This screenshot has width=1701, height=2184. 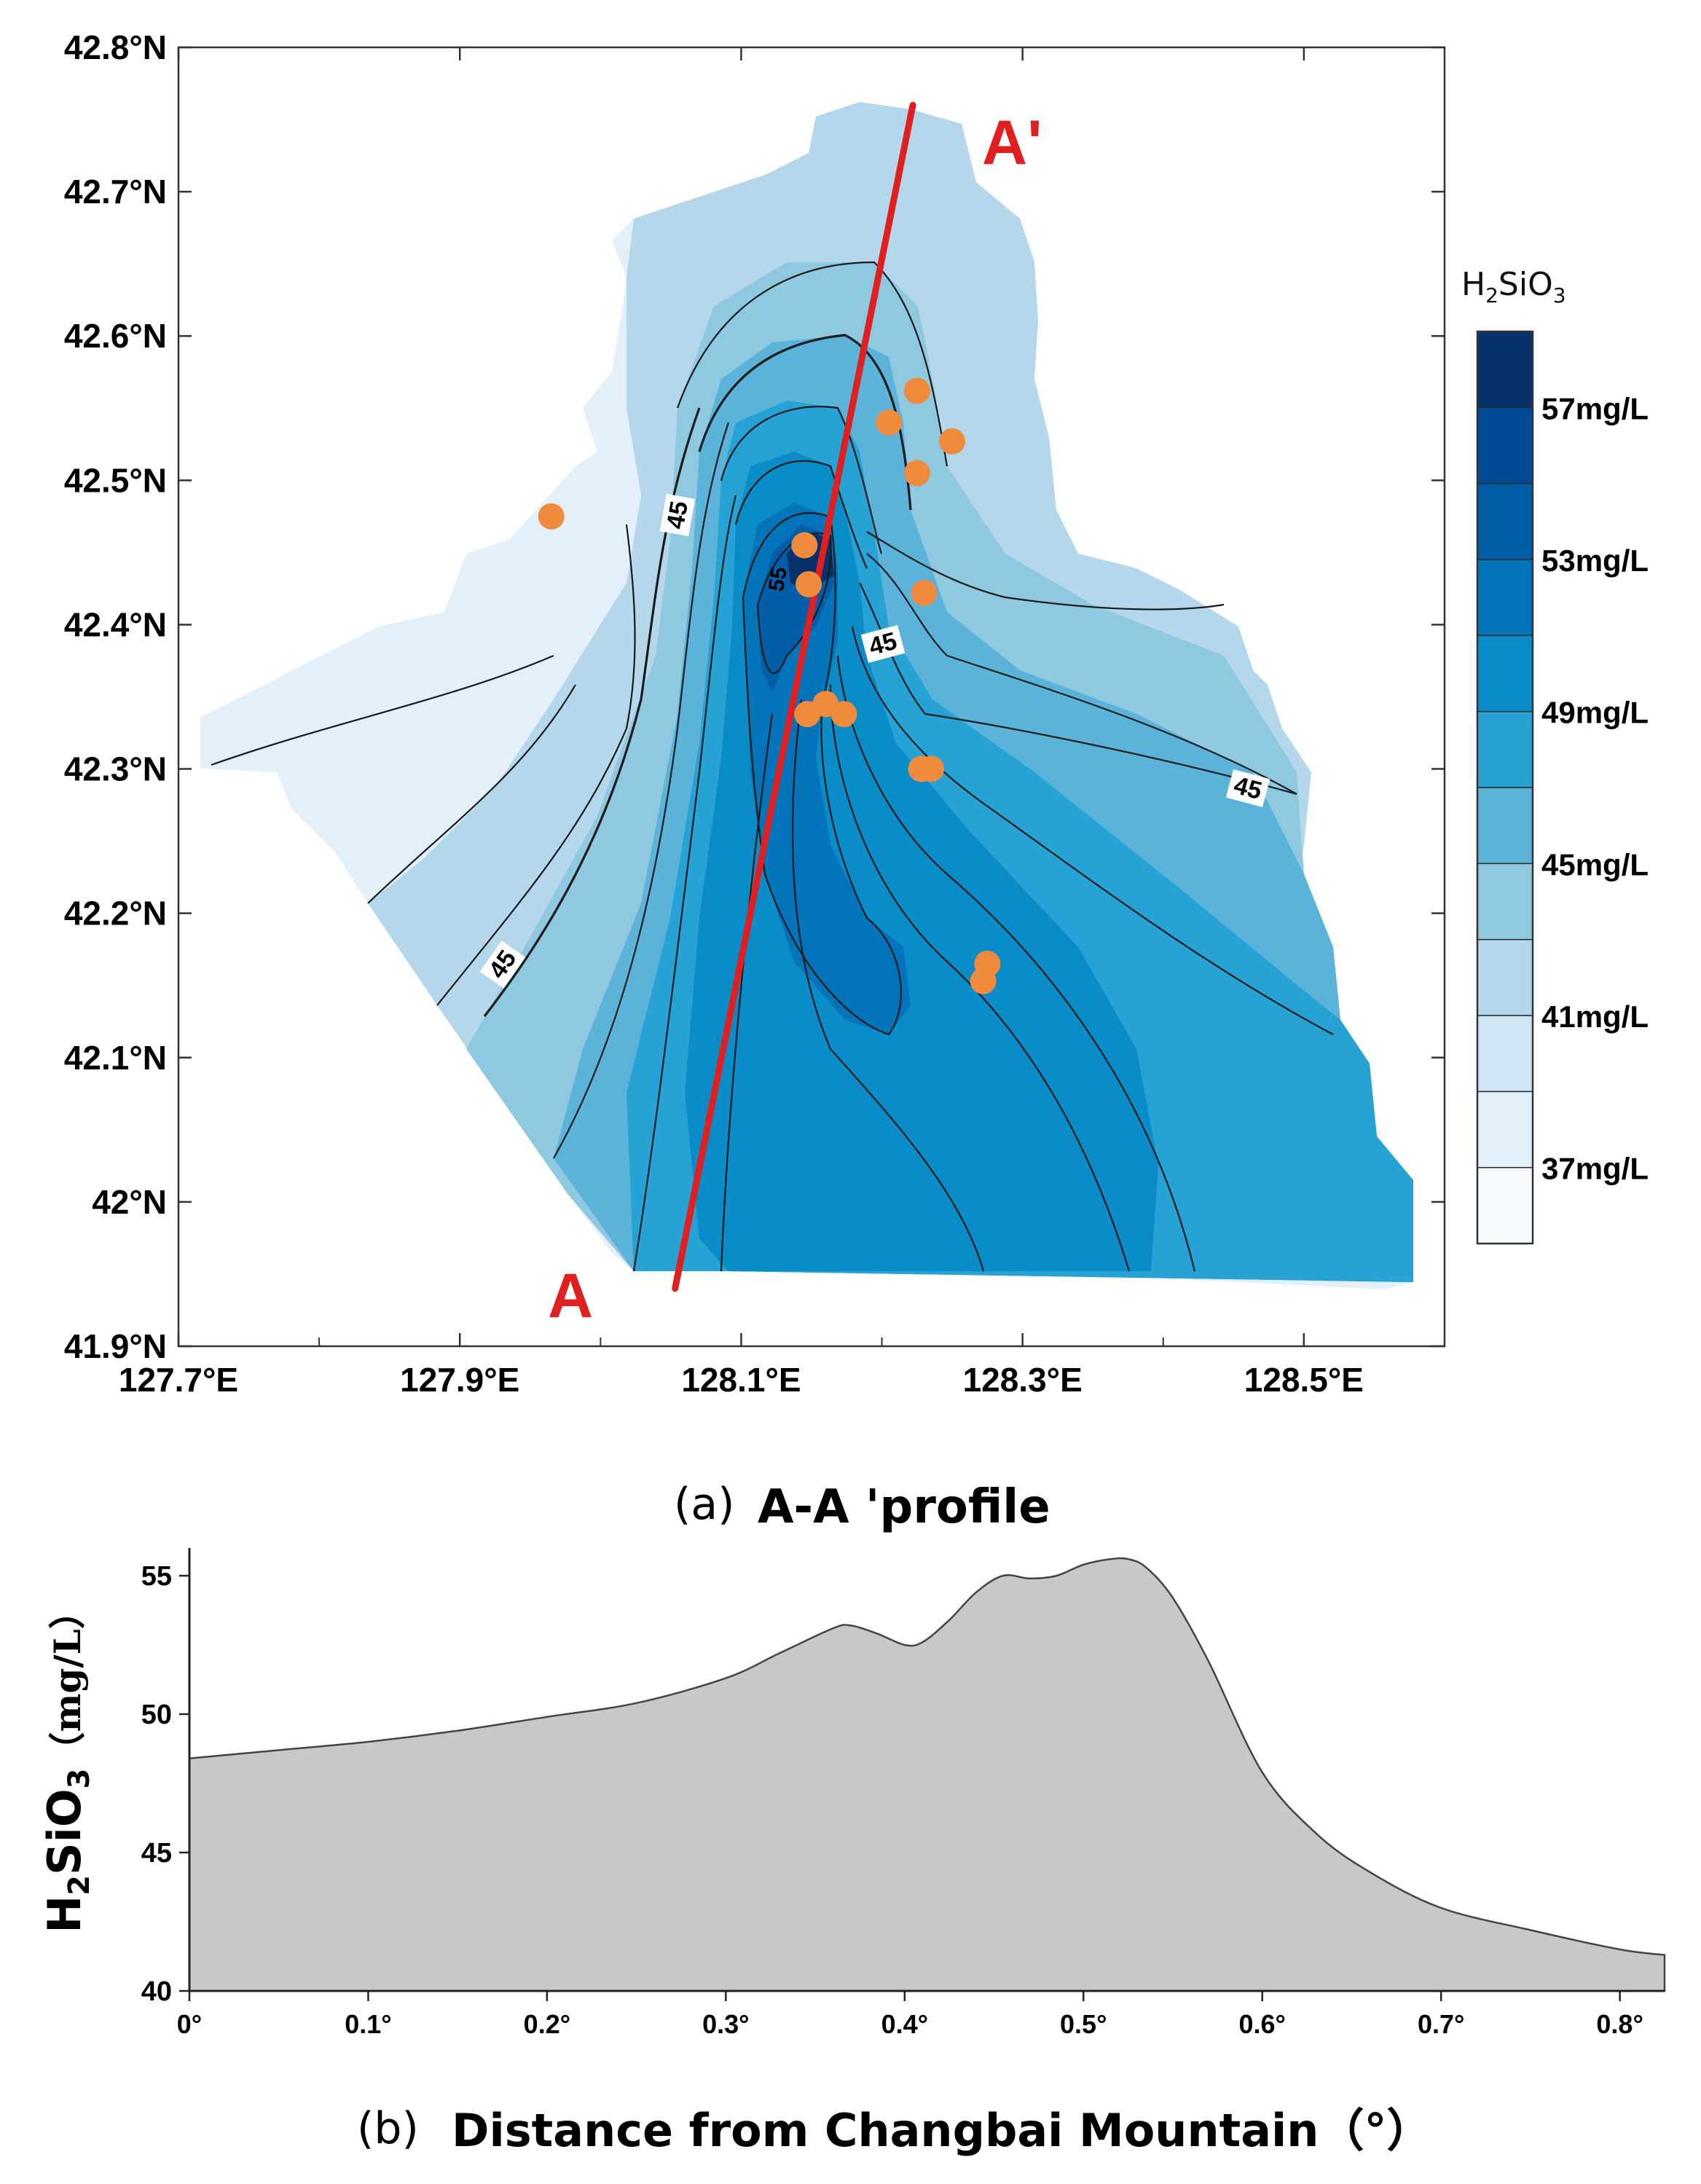 What do you see at coordinates (941, 2130) in the screenshot?
I see `panel-b-xlabel: Distance from Changbai Mountain（°）` at bounding box center [941, 2130].